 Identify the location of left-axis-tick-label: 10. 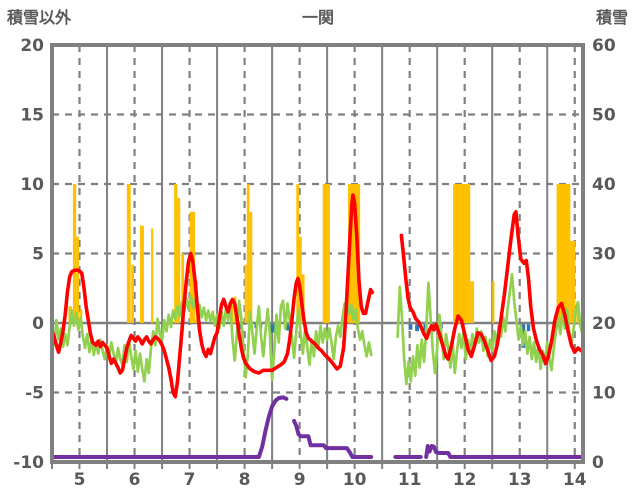
(32, 185).